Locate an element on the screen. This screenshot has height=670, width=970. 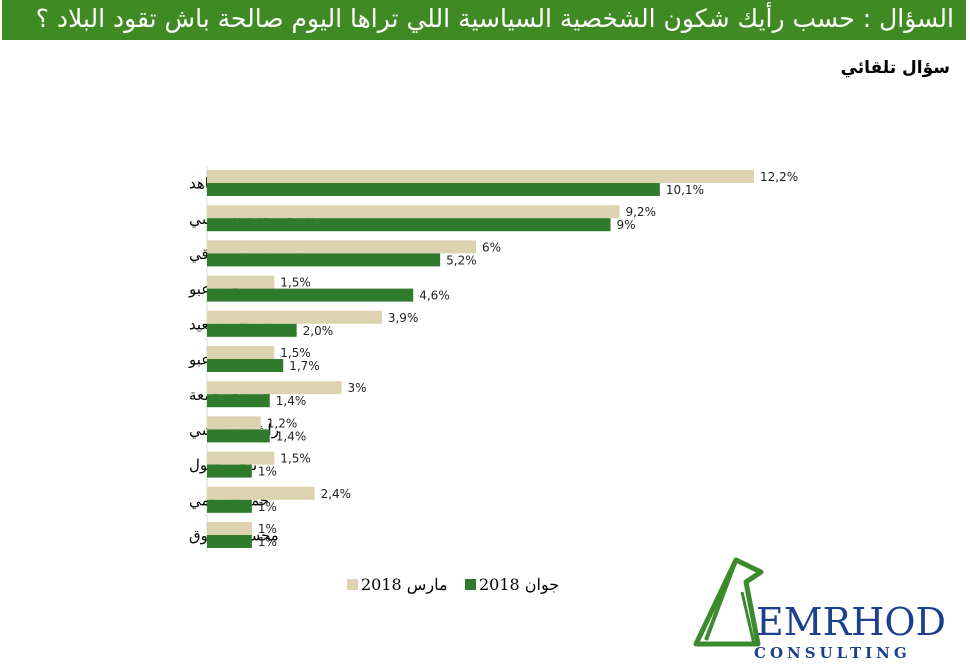
data-label: 3,9% is located at coordinates (403, 318).